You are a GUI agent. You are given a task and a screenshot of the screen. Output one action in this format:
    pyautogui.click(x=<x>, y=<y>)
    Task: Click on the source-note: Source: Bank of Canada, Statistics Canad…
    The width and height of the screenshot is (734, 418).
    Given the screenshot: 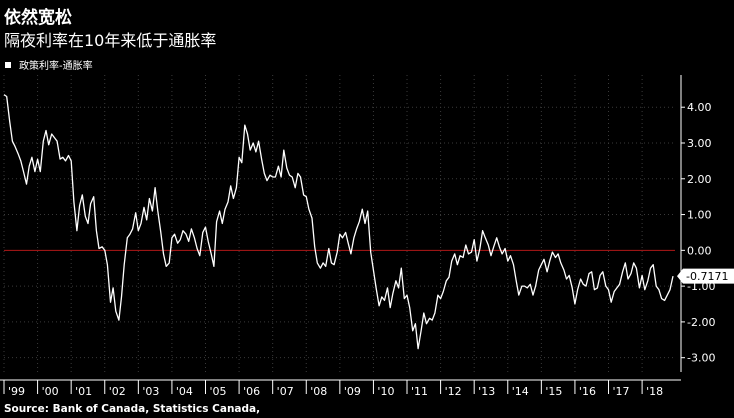 What is the action you would take?
    pyautogui.click(x=132, y=409)
    